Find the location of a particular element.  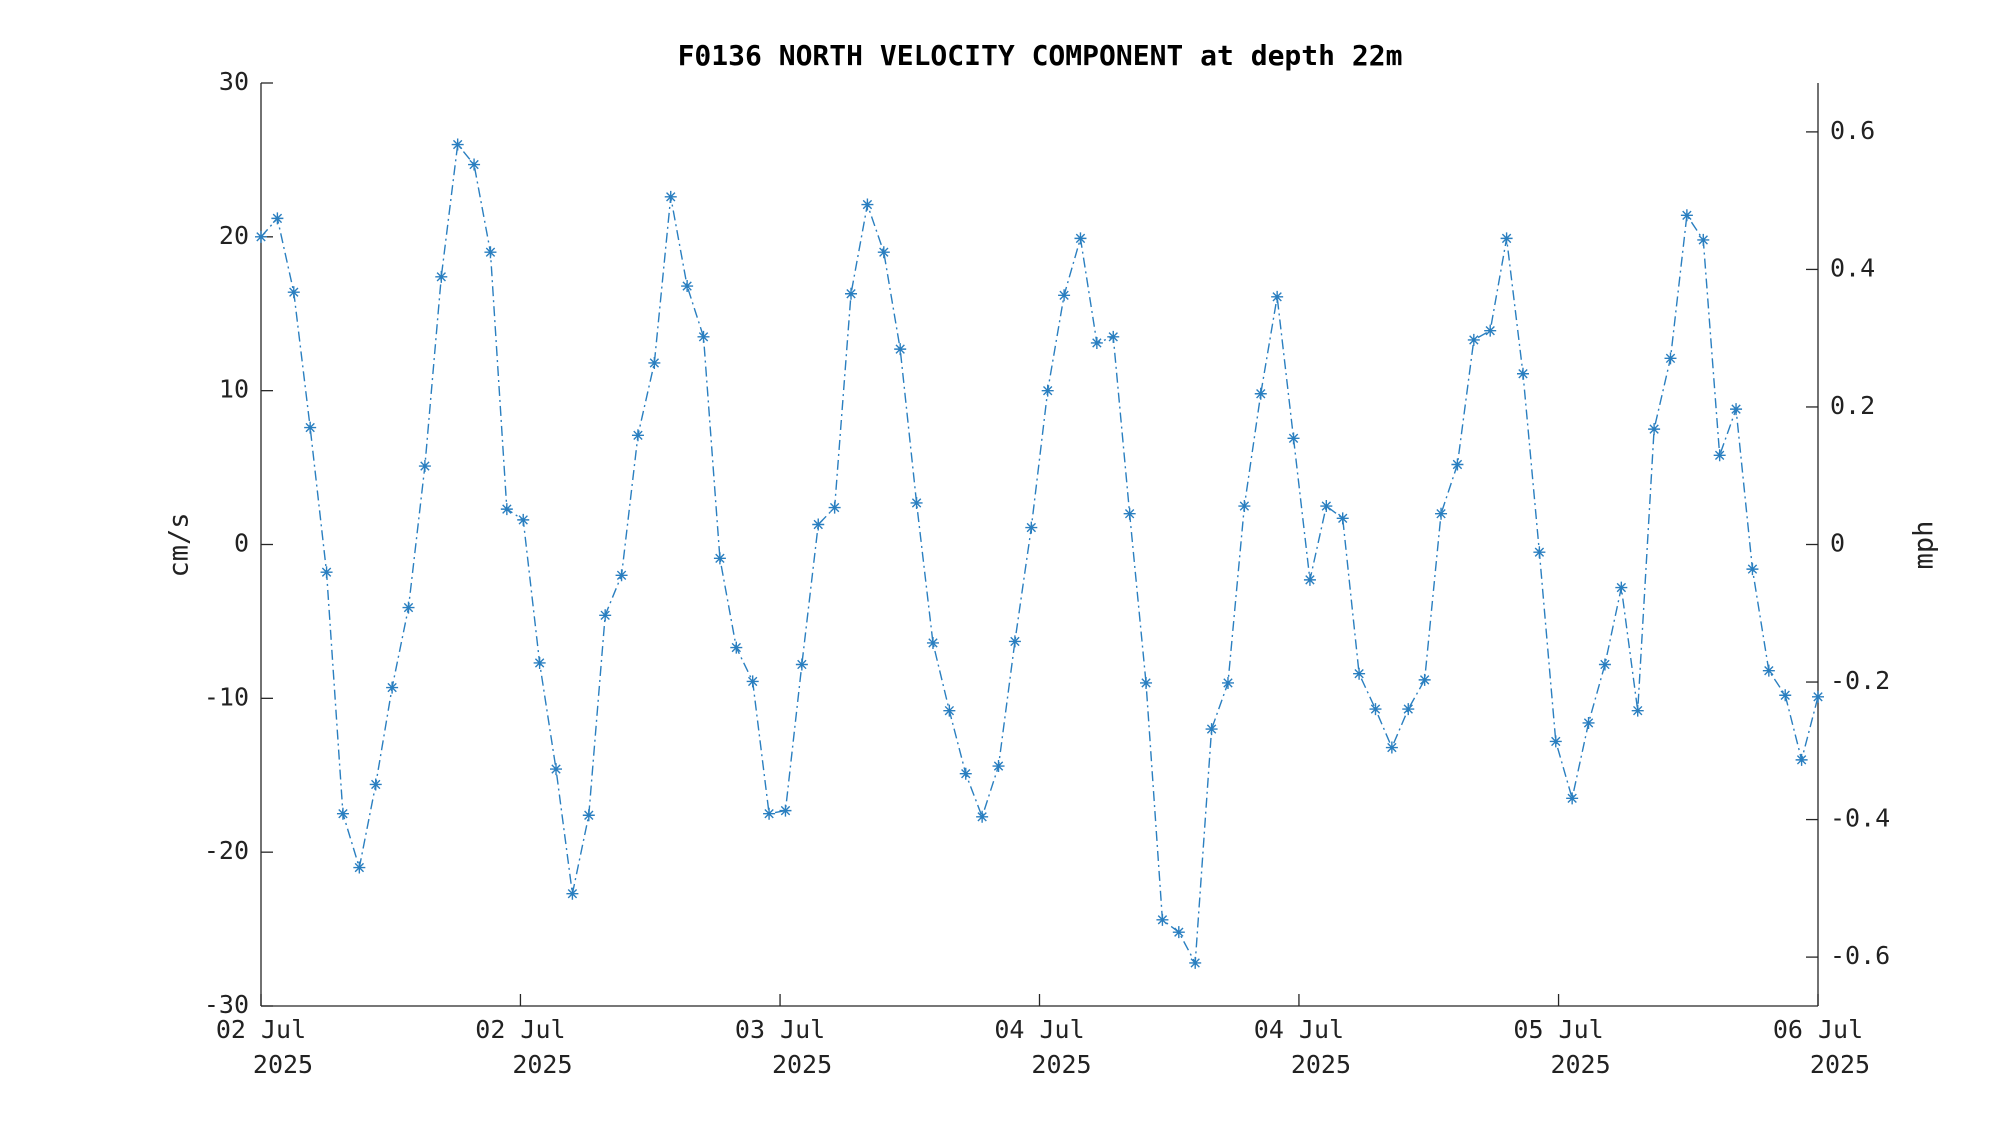

y2-tick-label: 0 is located at coordinates (1837, 543).